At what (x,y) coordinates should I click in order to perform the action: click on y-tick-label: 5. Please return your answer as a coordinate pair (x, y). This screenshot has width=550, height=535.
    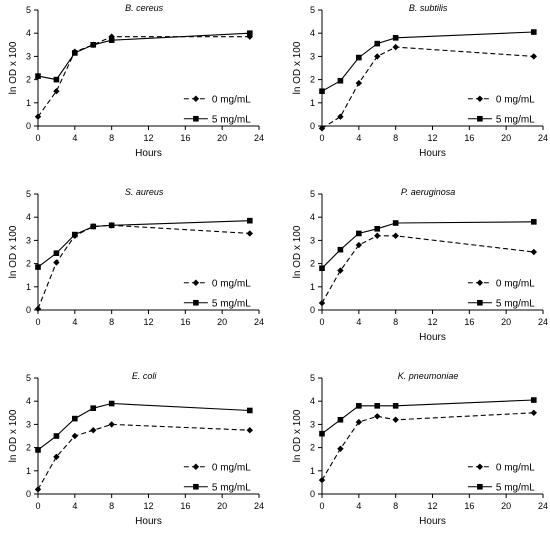
    Looking at the image, I should click on (28, 378).